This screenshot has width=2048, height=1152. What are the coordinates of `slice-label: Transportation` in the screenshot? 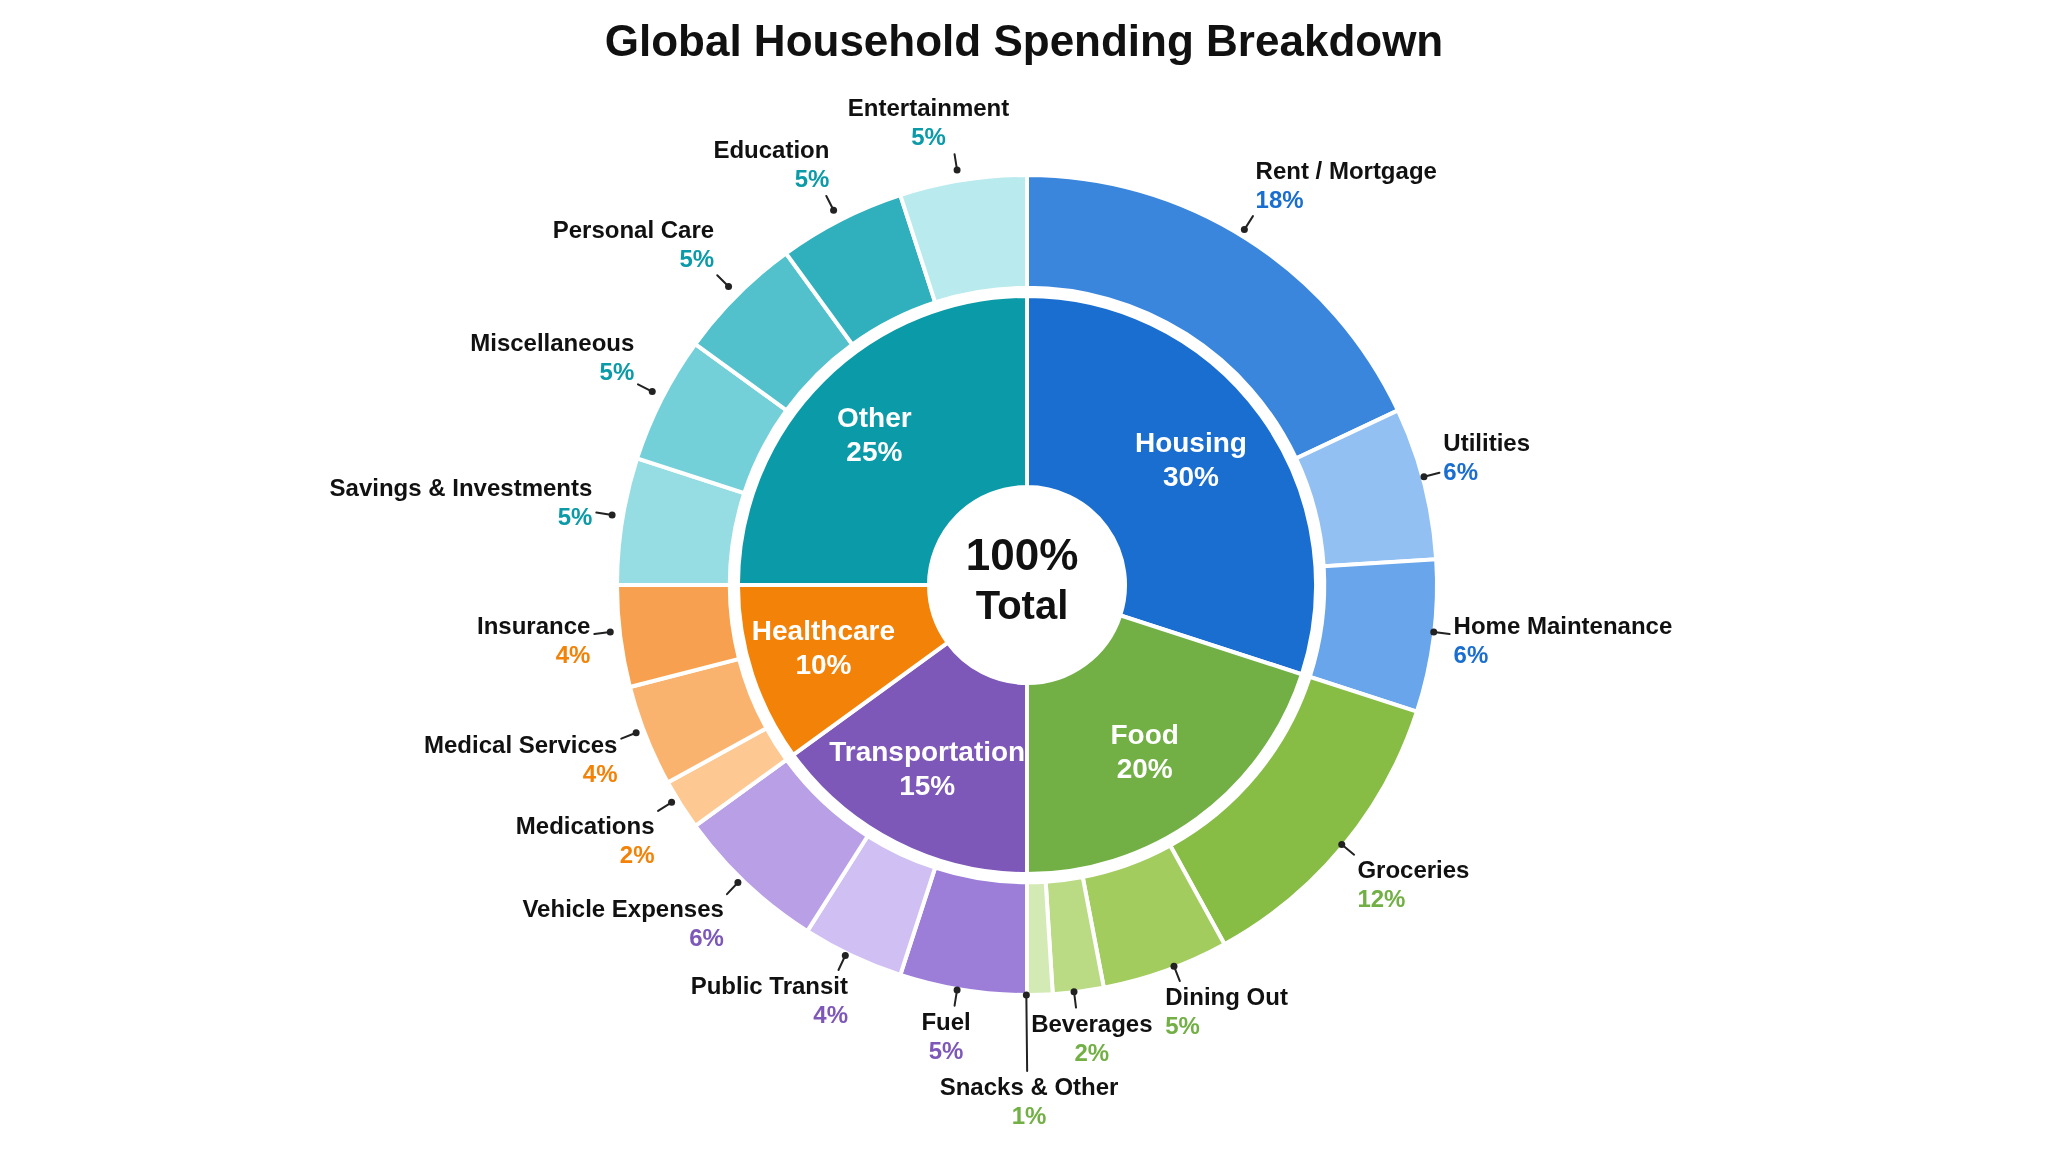 It's located at (927, 752).